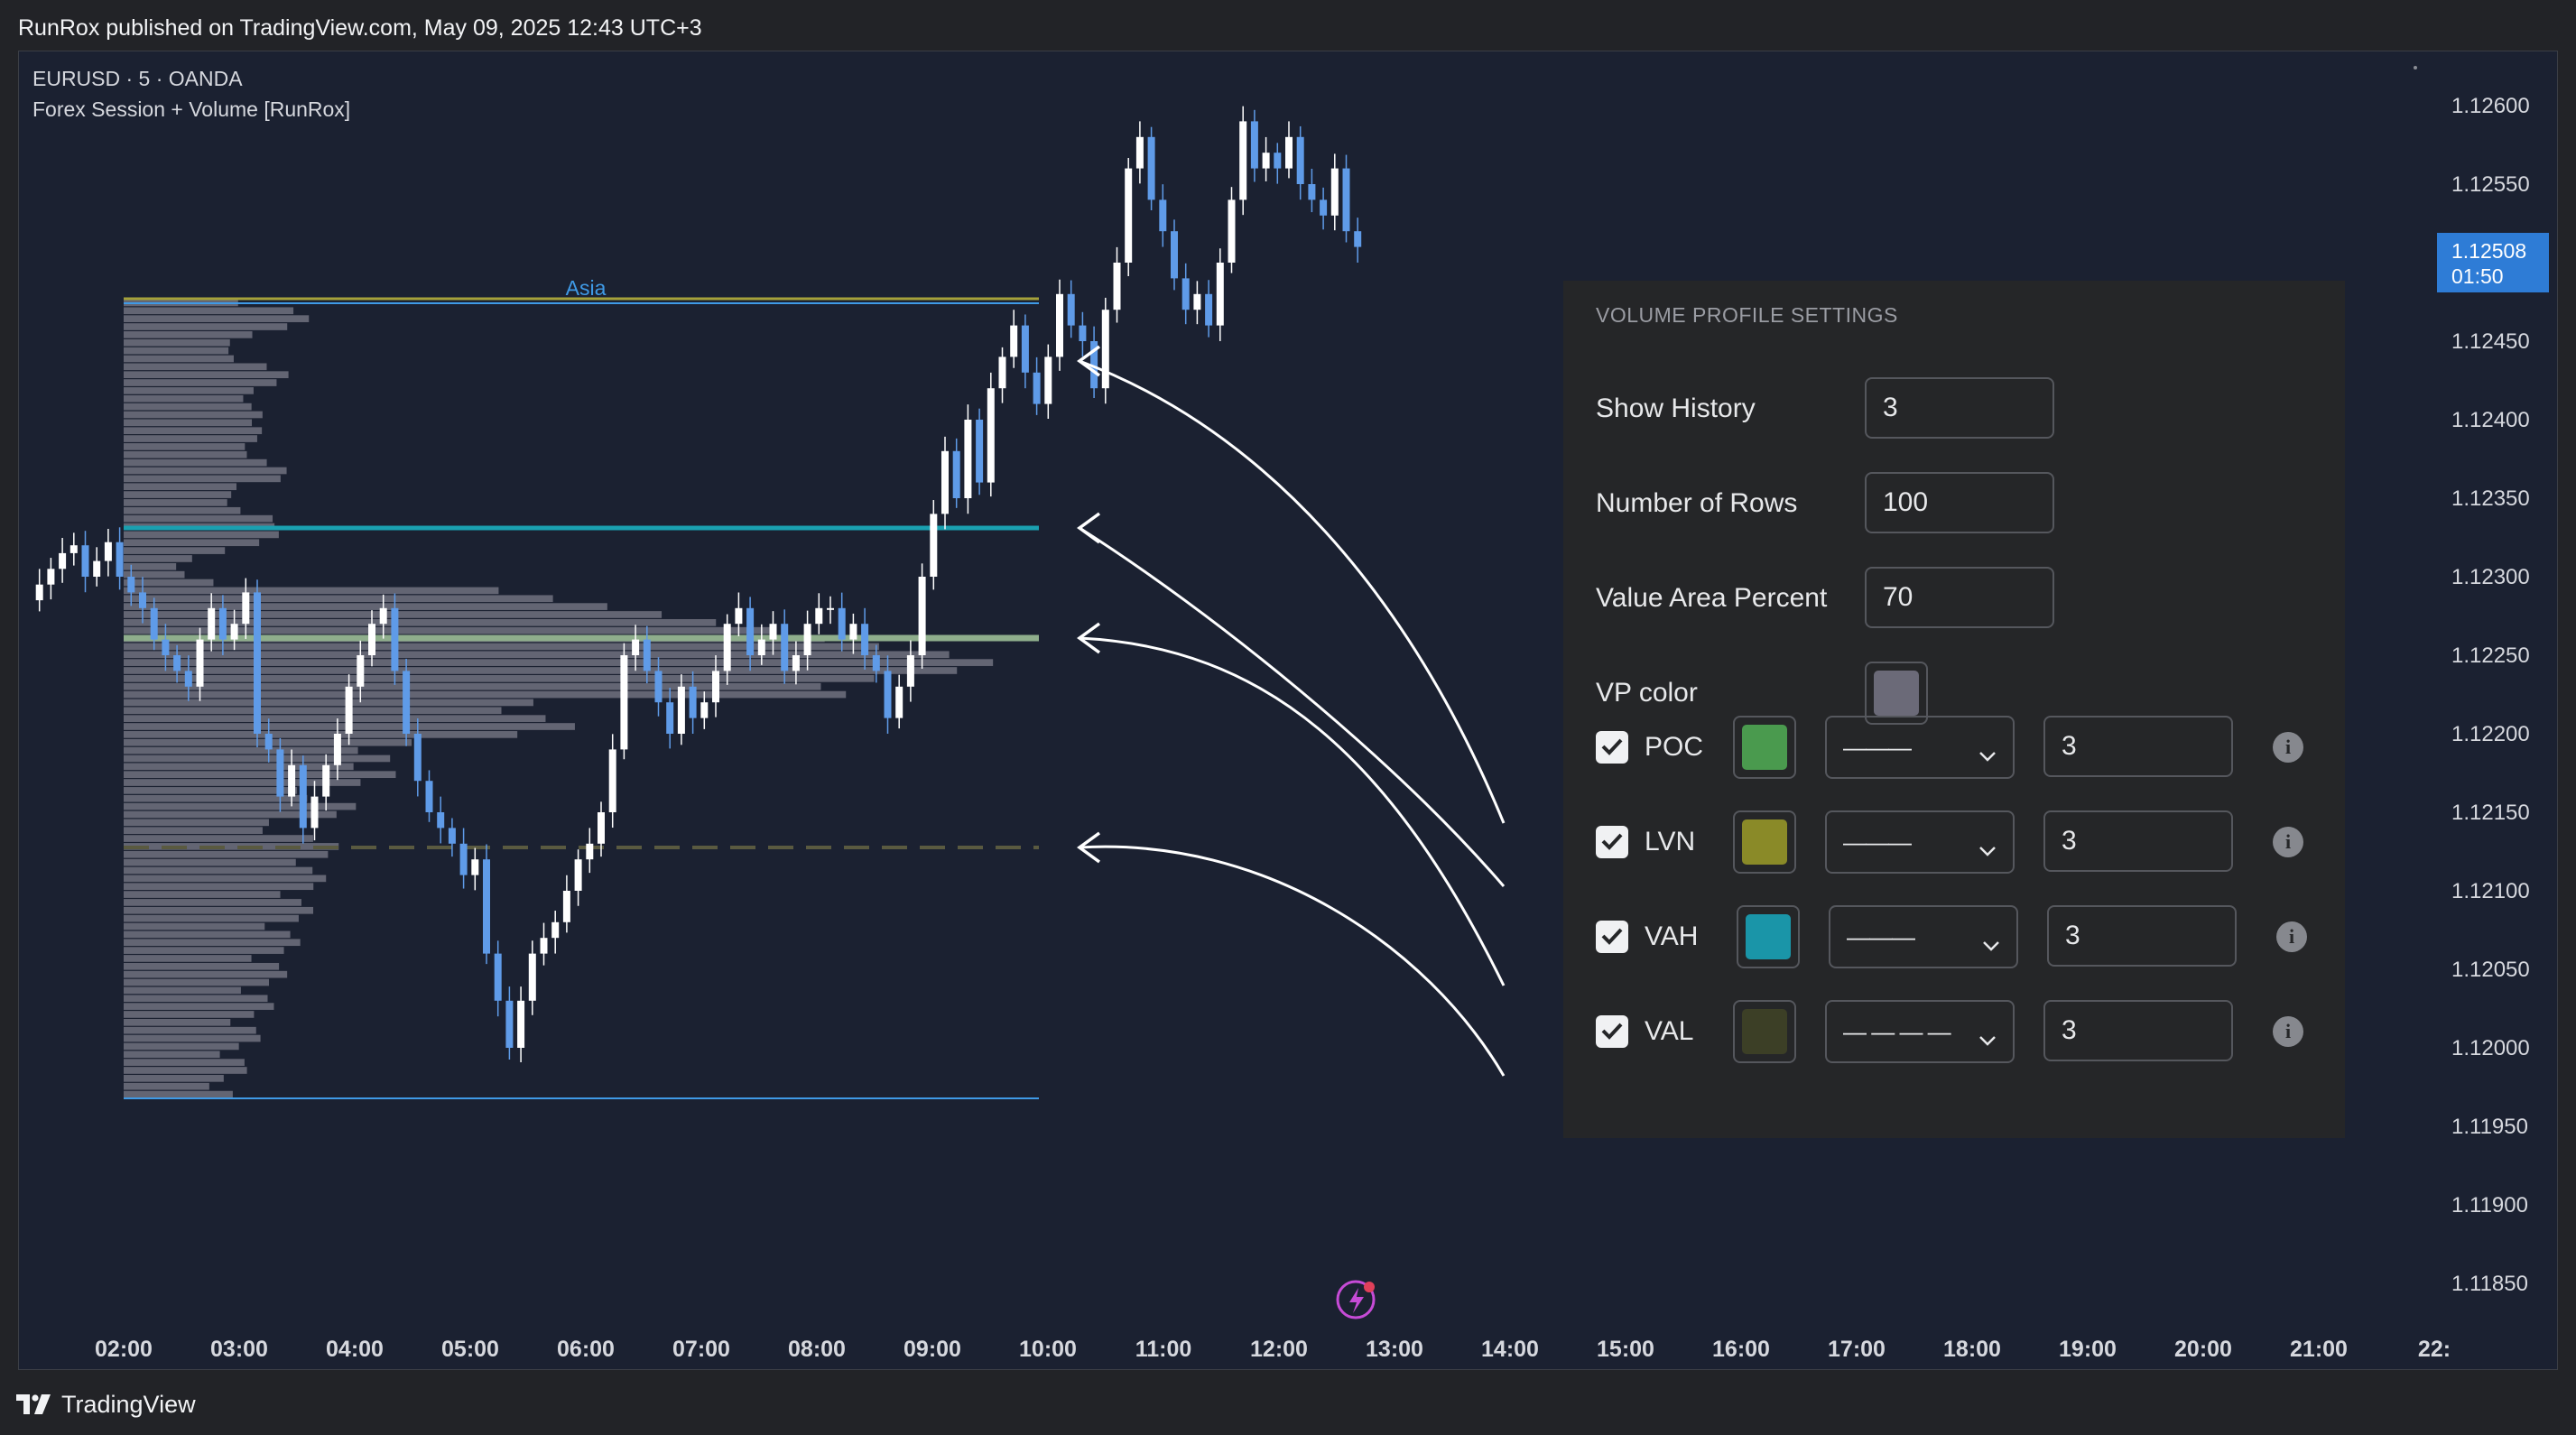 The width and height of the screenshot is (2576, 1435). I want to click on poc-checkbox, so click(1612, 747).